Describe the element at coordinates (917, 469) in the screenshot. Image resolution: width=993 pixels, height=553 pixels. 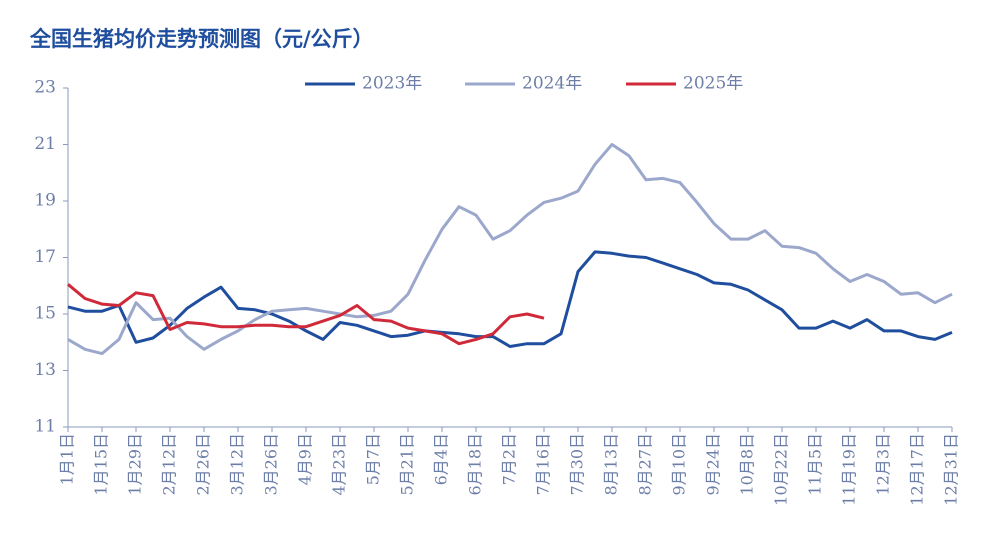
I see `x-tick-label: 12月17日` at that location.